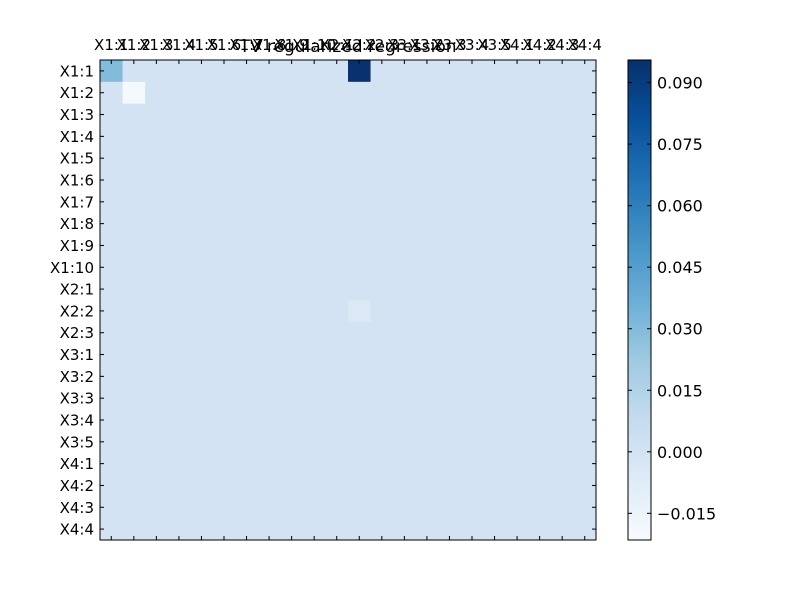  What do you see at coordinates (77, 202) in the screenshot?
I see `row-label: X1:7` at bounding box center [77, 202].